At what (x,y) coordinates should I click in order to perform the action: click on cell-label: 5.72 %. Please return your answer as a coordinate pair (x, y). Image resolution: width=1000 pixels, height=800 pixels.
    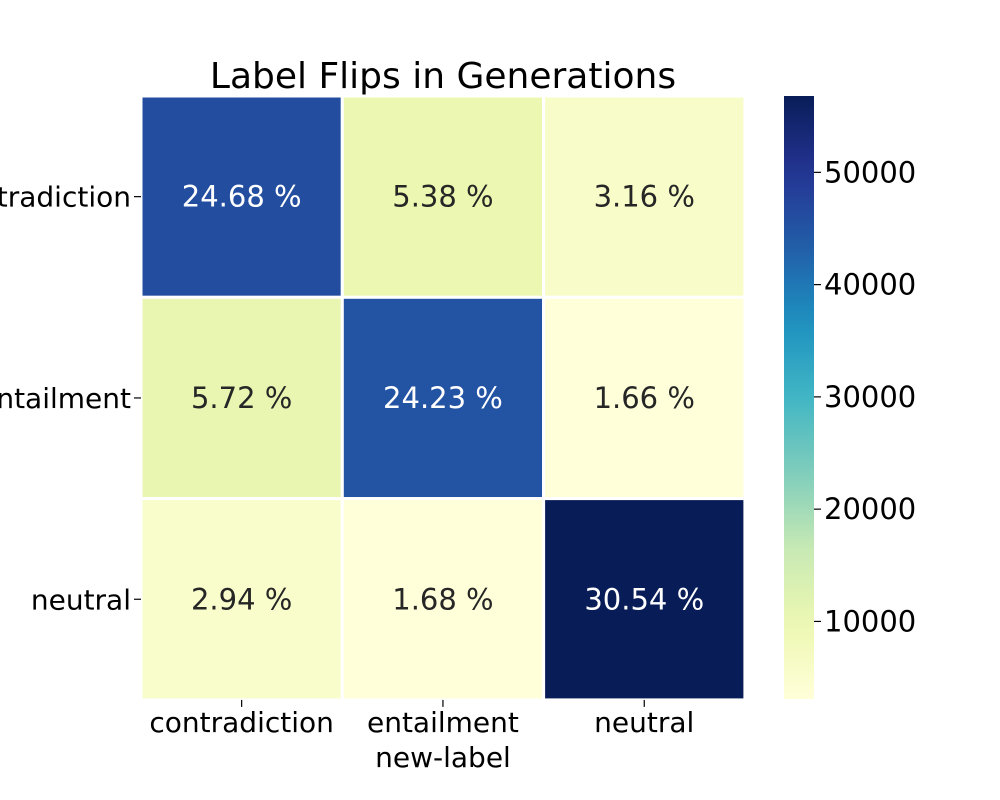
    Looking at the image, I should click on (241, 398).